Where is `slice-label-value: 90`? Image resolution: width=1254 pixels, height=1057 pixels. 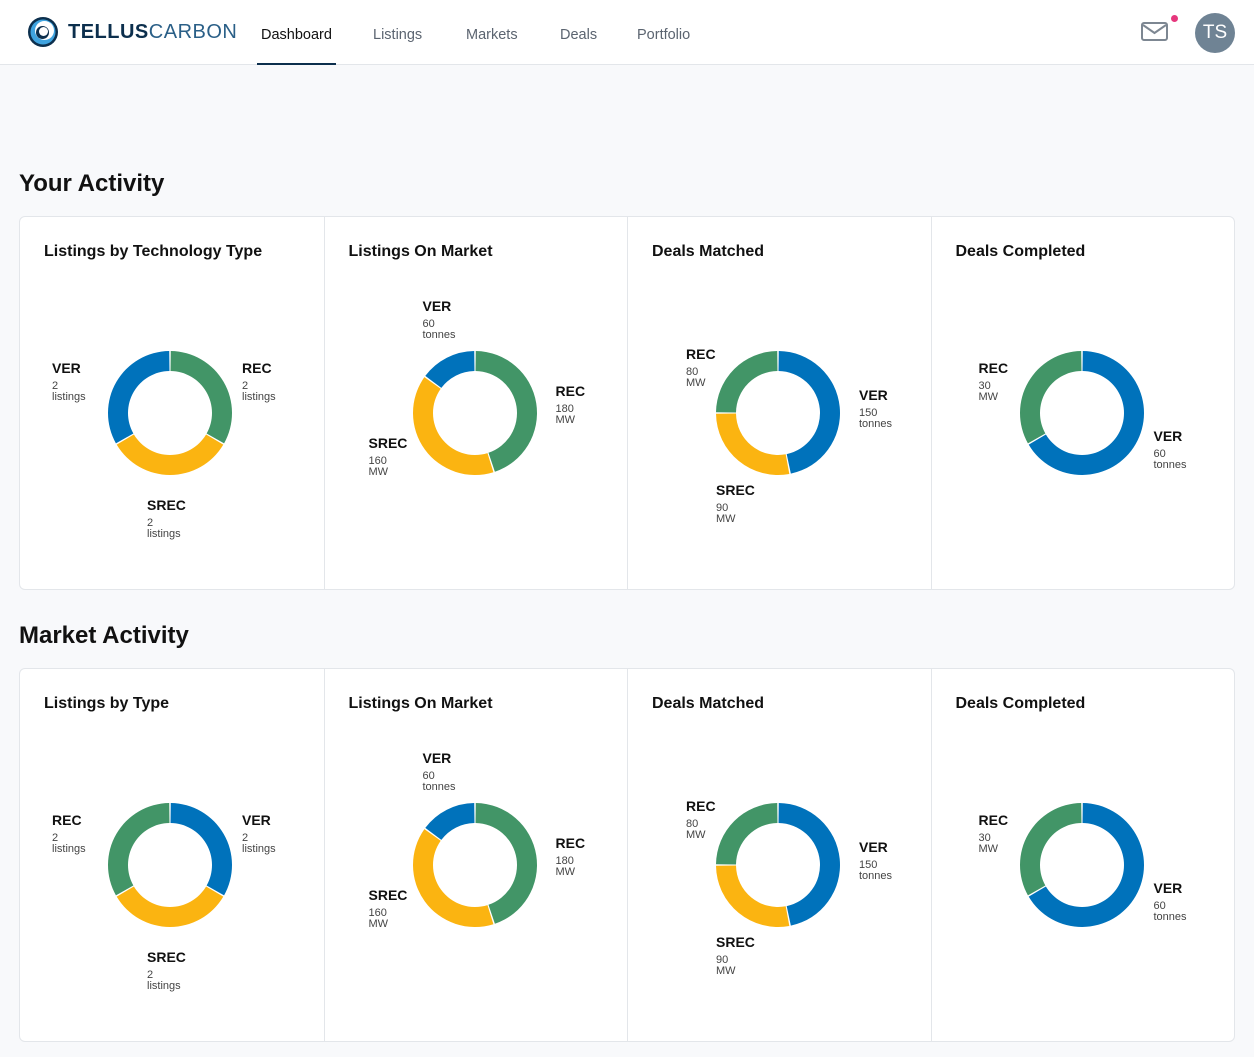 slice-label-value: 90 is located at coordinates (722, 508).